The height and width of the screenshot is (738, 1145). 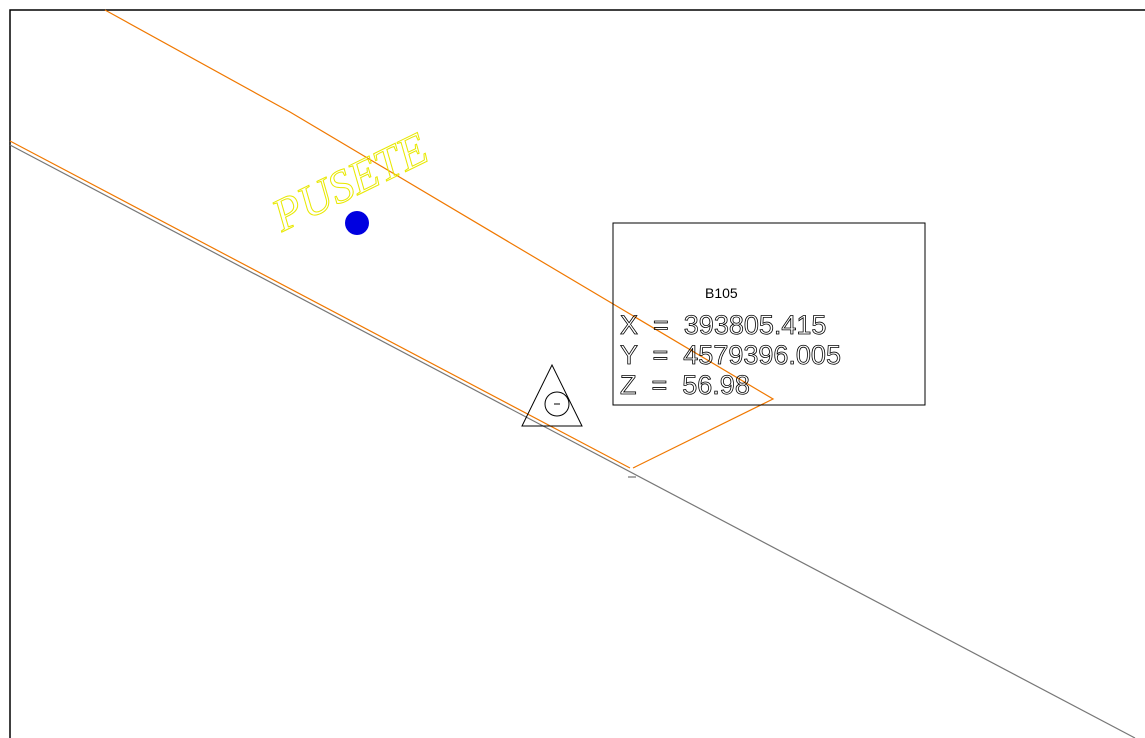 What do you see at coordinates (721, 293) in the screenshot?
I see `point-name: B105` at bounding box center [721, 293].